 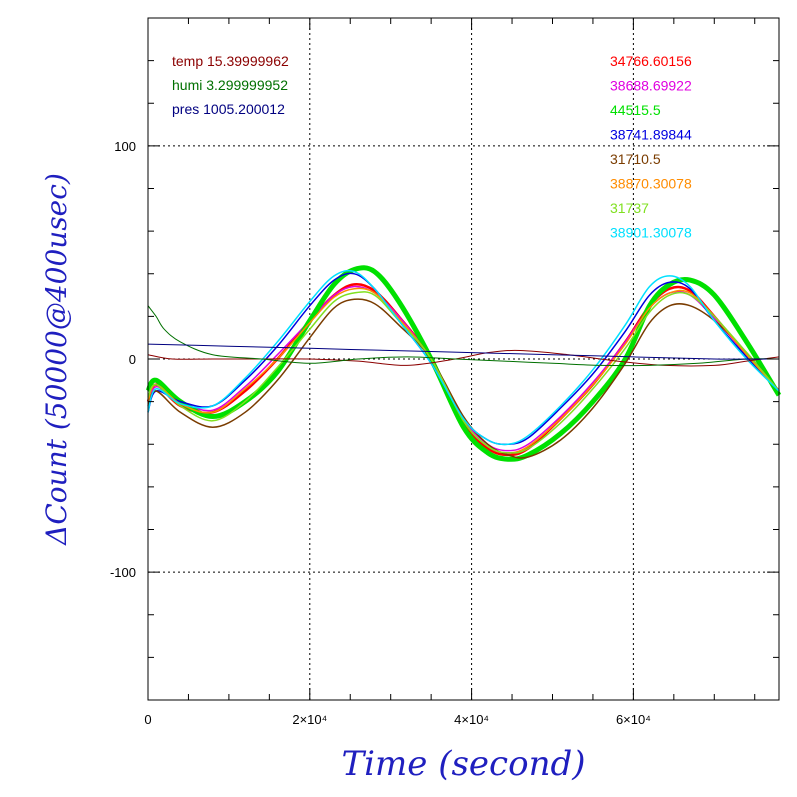 What do you see at coordinates (132, 359) in the screenshot?
I see `y-tick-label: 0` at bounding box center [132, 359].